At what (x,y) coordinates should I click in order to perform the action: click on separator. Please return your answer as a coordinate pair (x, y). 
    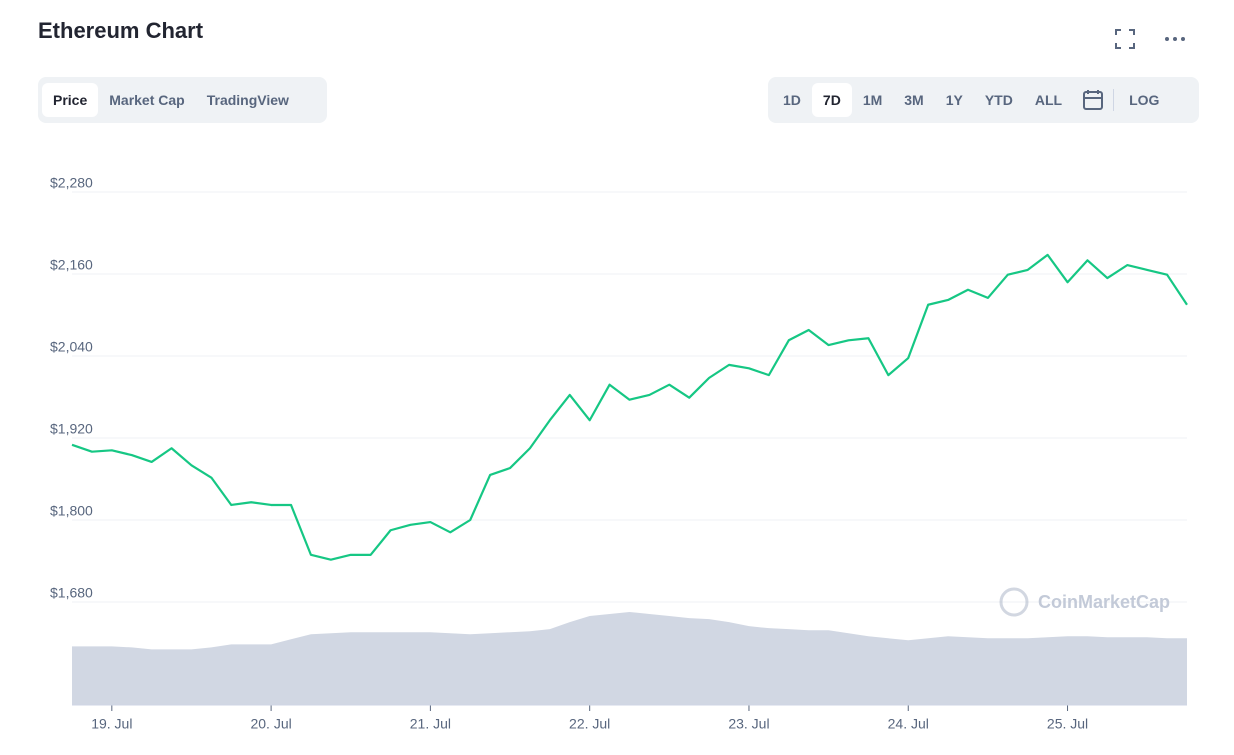
    Looking at the image, I should click on (1114, 100).